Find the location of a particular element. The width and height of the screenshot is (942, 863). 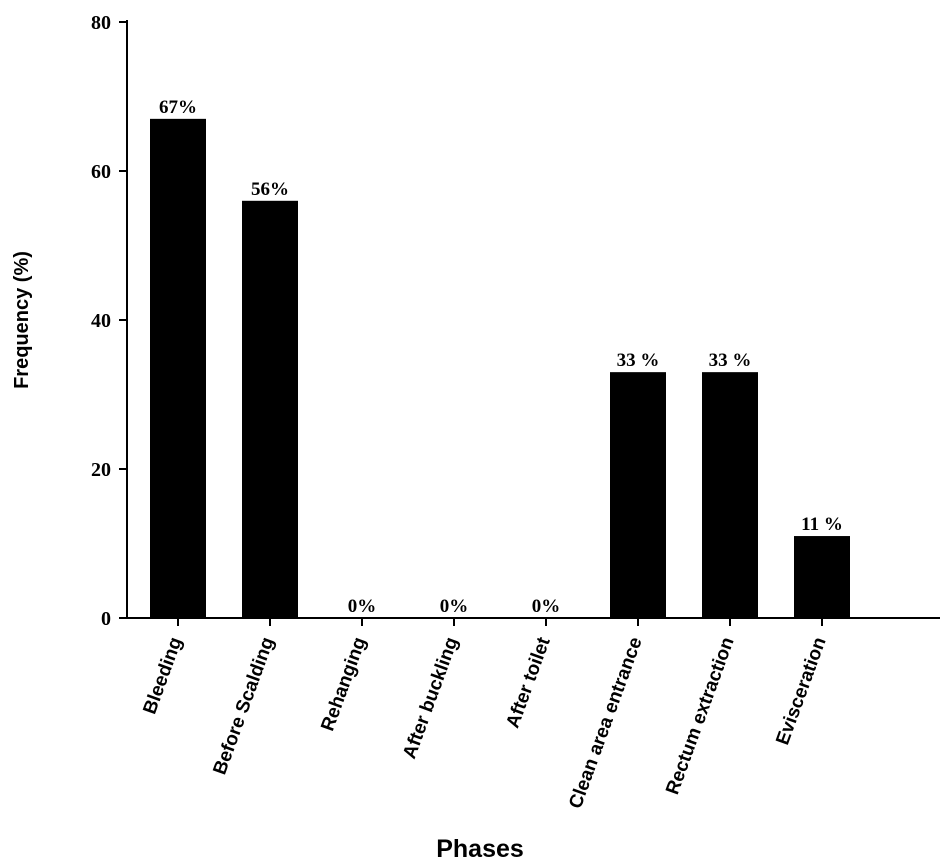

category-label: After toilet is located at coordinates (528, 682).